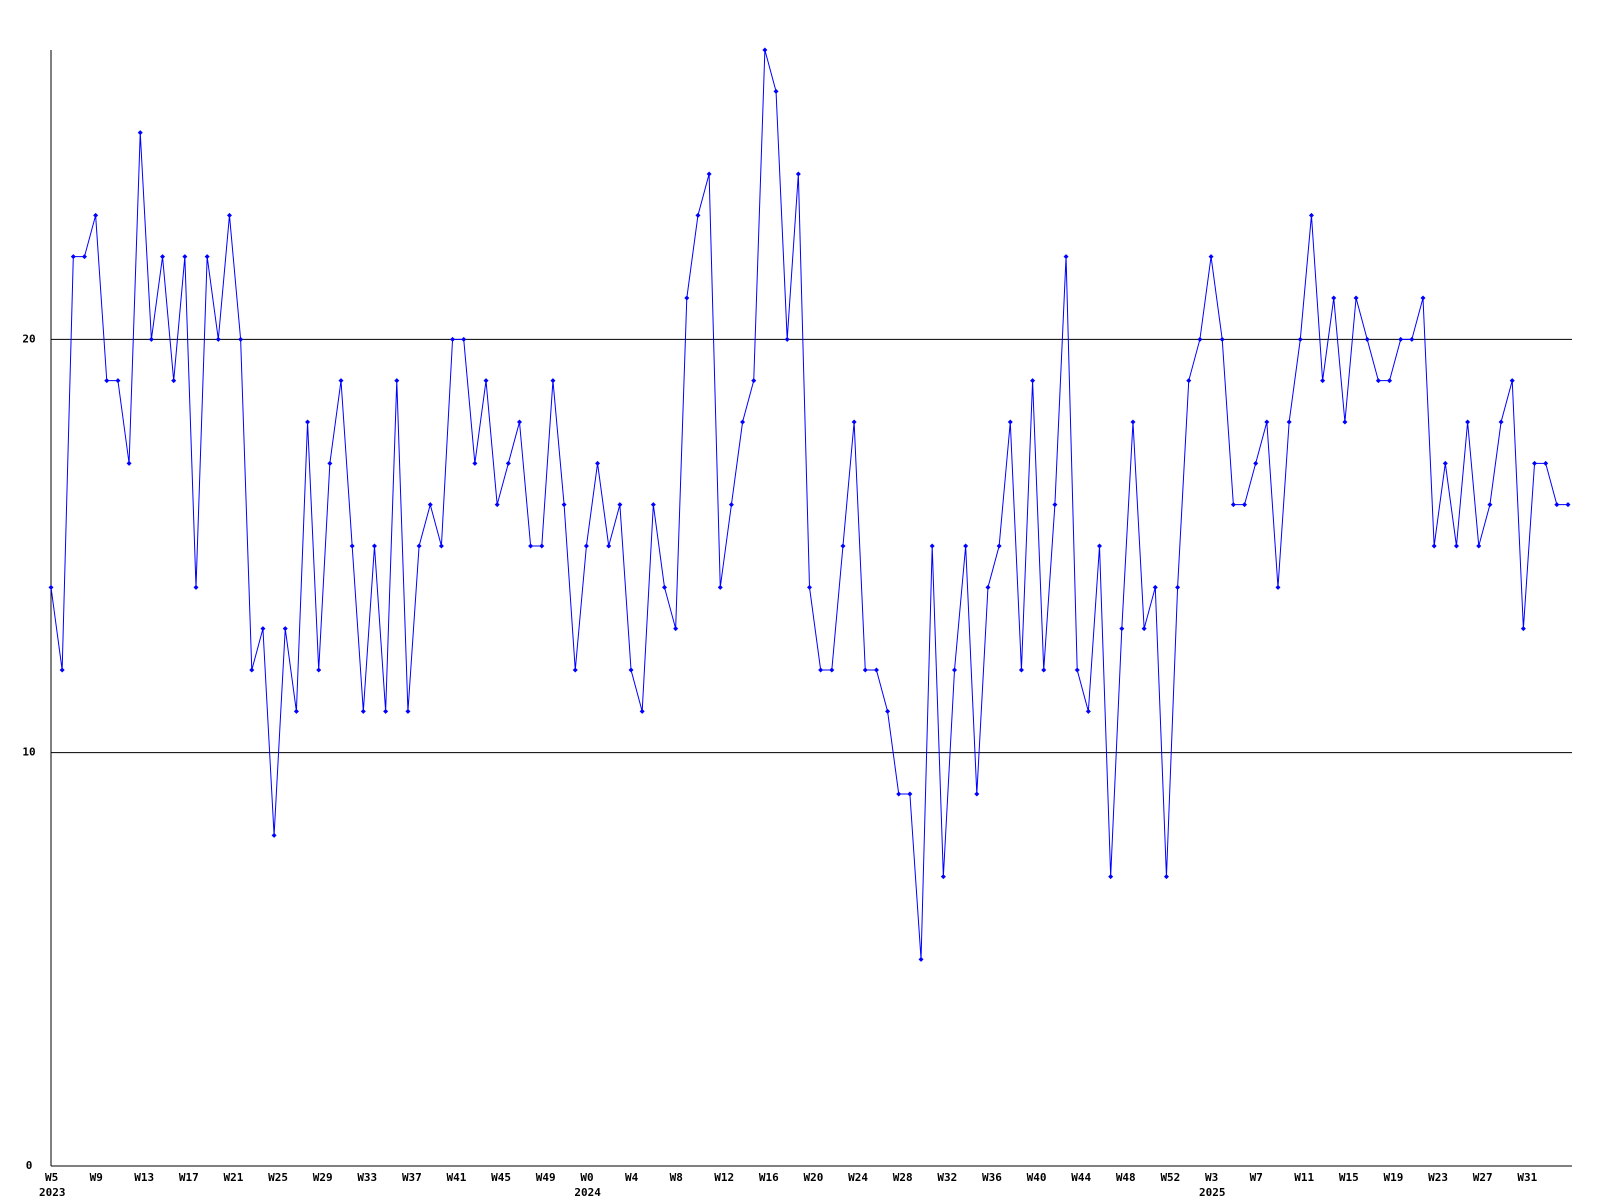 The width and height of the screenshot is (1600, 1200). I want to click on x-tick-label: W36, so click(992, 1177).